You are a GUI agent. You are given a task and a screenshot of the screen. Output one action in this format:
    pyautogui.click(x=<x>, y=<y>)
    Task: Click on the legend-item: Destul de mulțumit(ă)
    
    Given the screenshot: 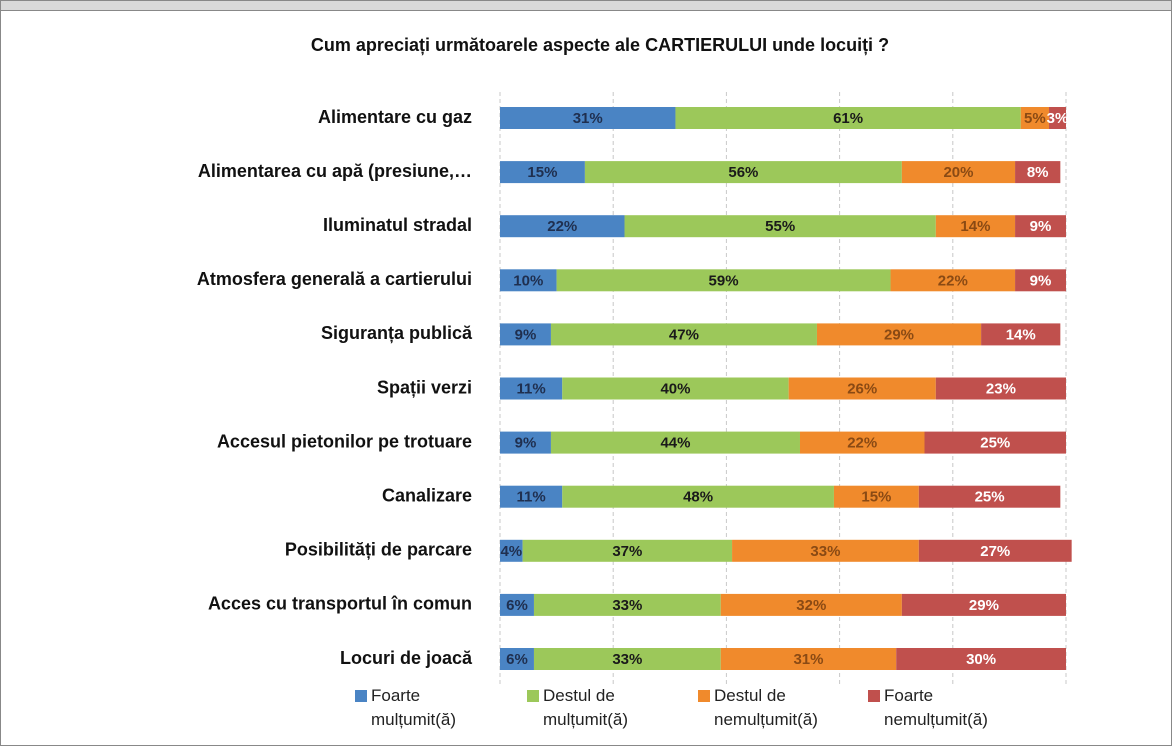 What is the action you would take?
    pyautogui.click(x=602, y=708)
    